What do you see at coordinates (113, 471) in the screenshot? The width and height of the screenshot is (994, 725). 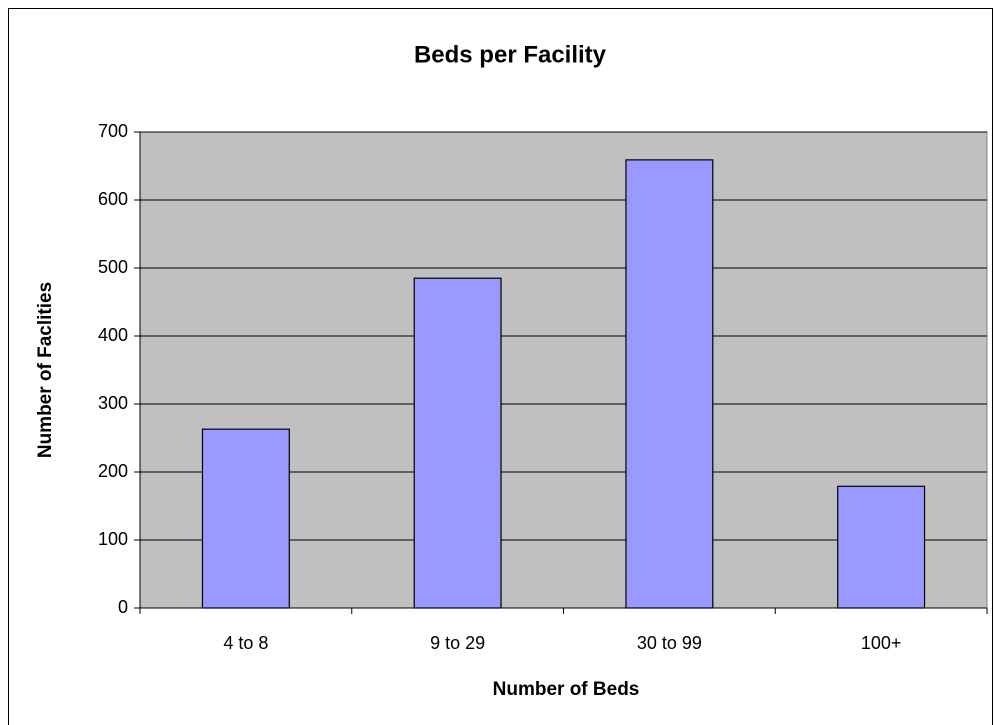 I see `y-tick-label: 200` at bounding box center [113, 471].